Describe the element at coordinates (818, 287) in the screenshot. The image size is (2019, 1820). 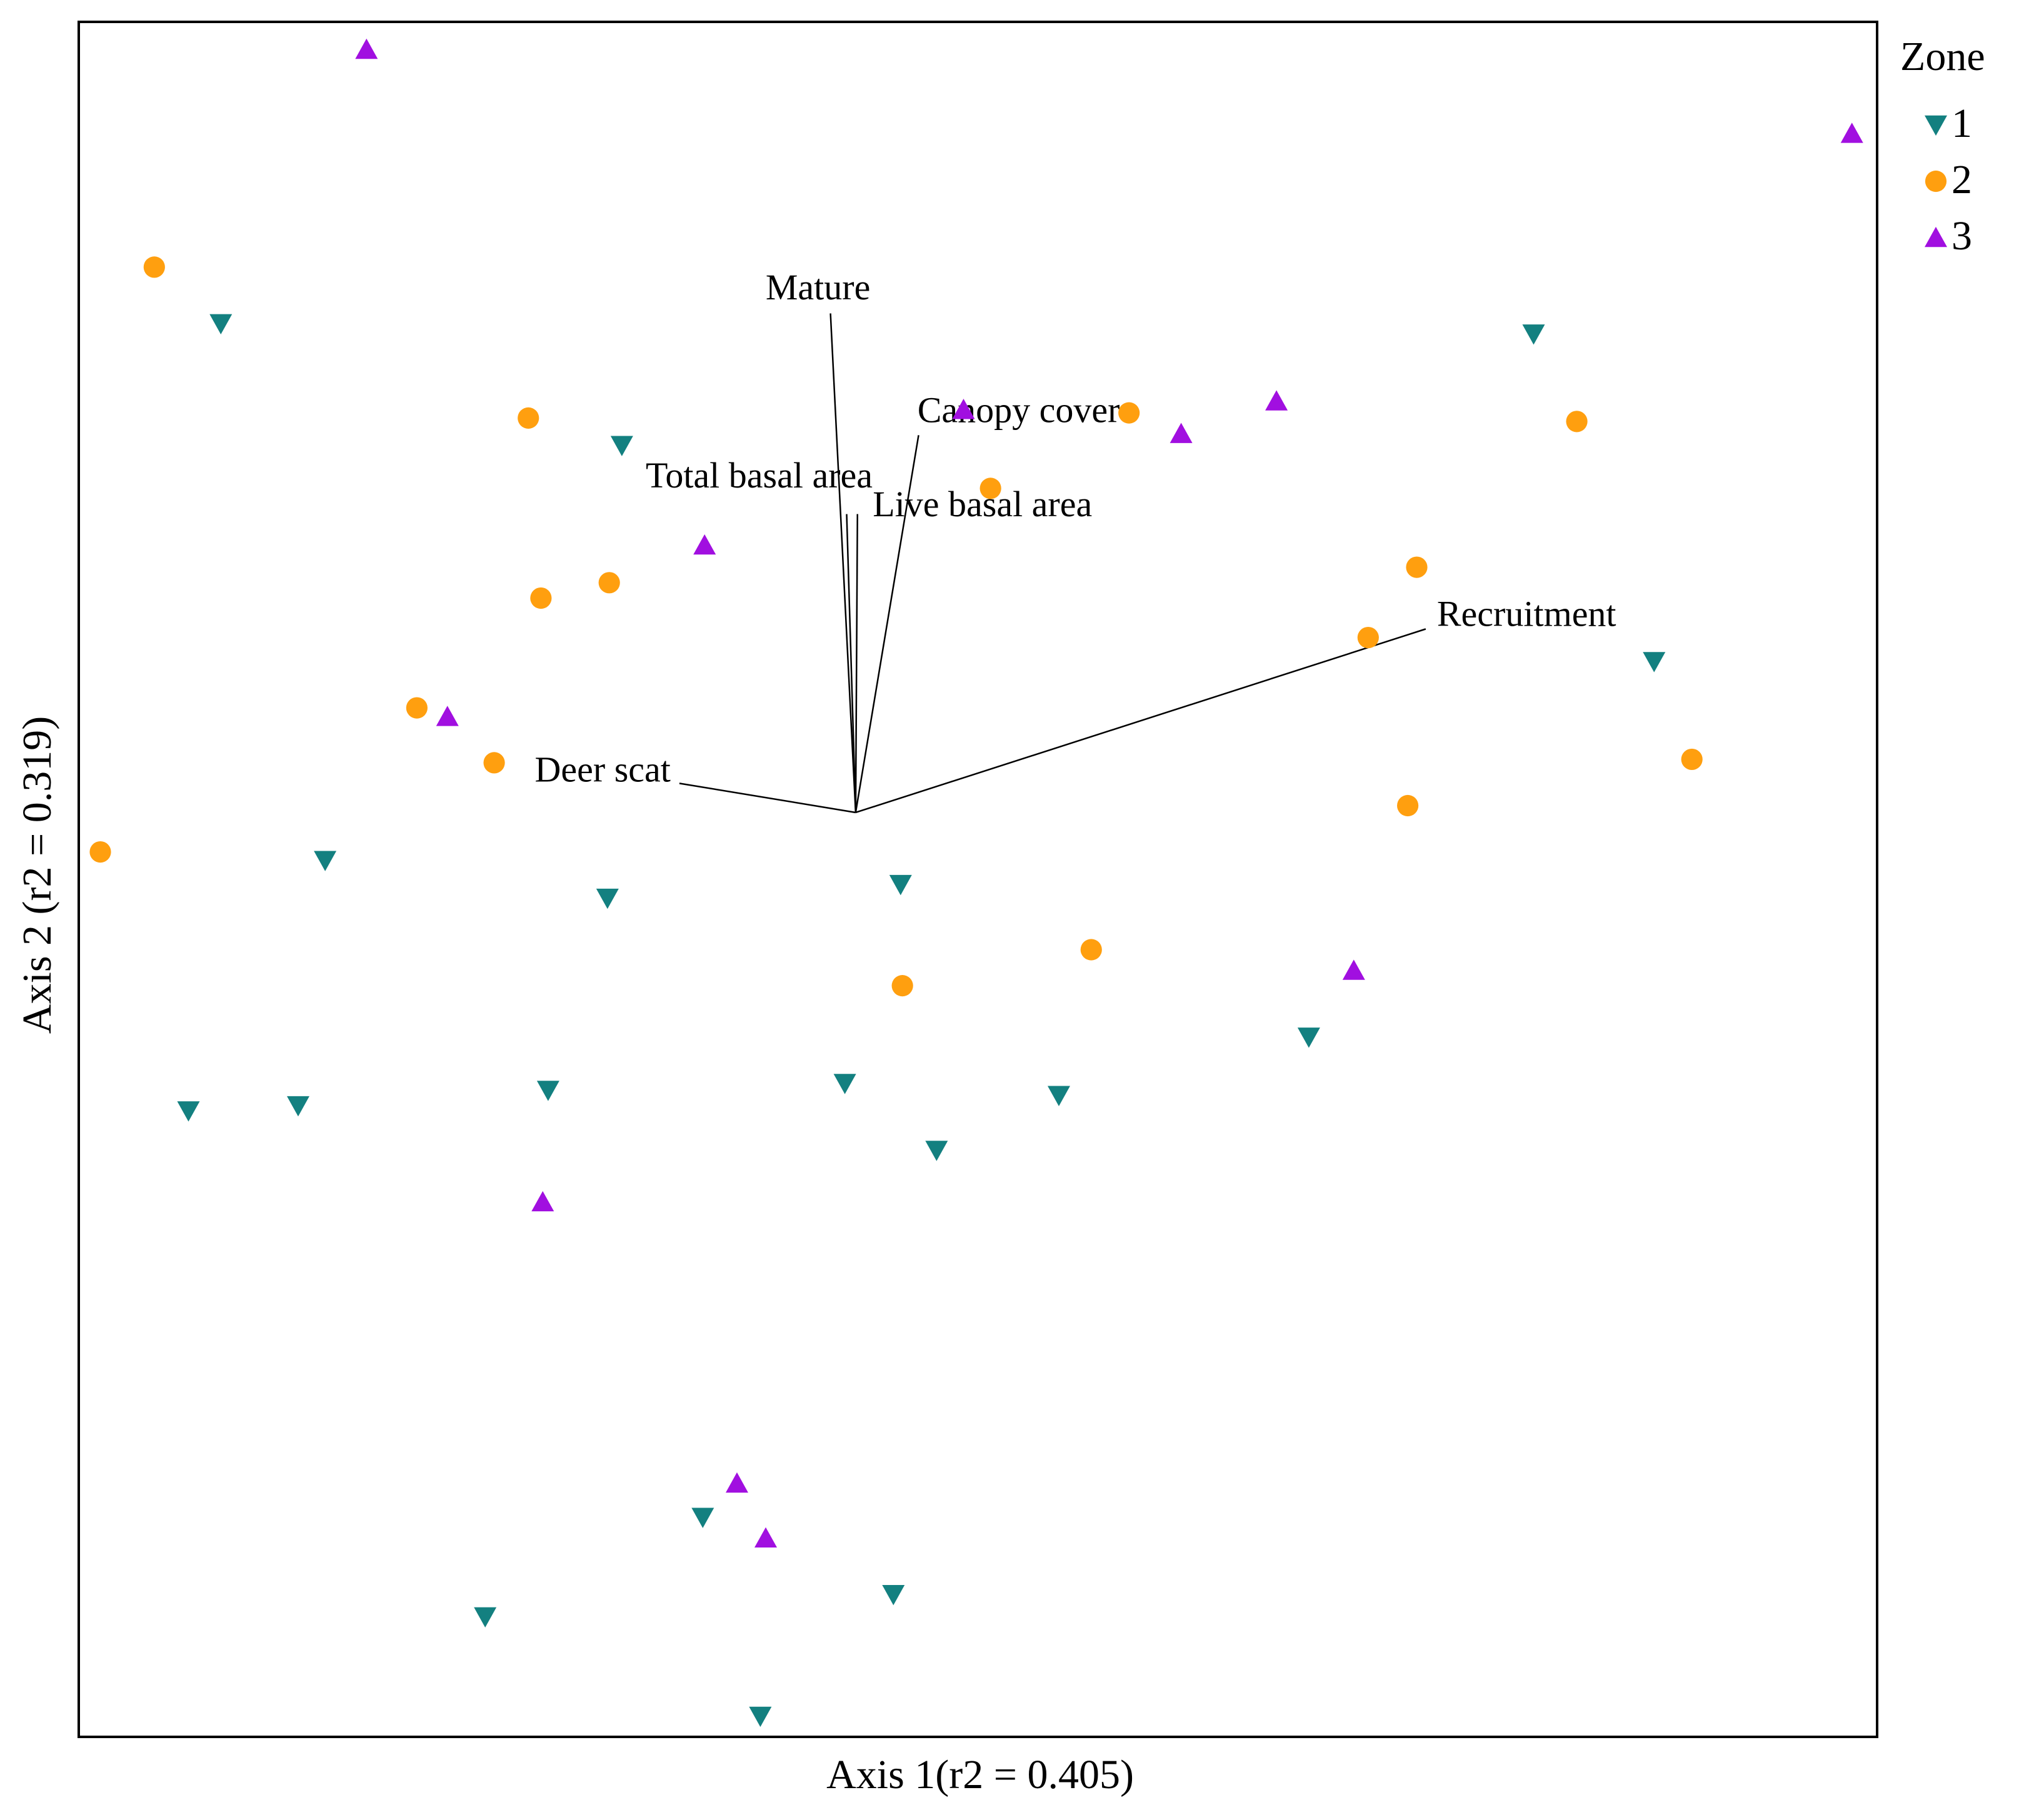
I see `vector-label: Mature` at that location.